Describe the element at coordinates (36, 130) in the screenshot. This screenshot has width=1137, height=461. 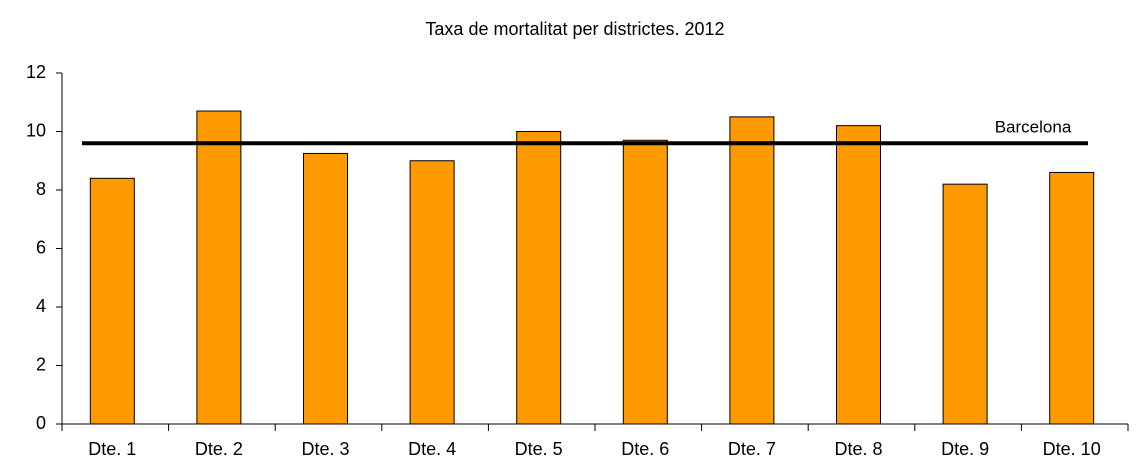
I see `y-tick-label: 10` at that location.